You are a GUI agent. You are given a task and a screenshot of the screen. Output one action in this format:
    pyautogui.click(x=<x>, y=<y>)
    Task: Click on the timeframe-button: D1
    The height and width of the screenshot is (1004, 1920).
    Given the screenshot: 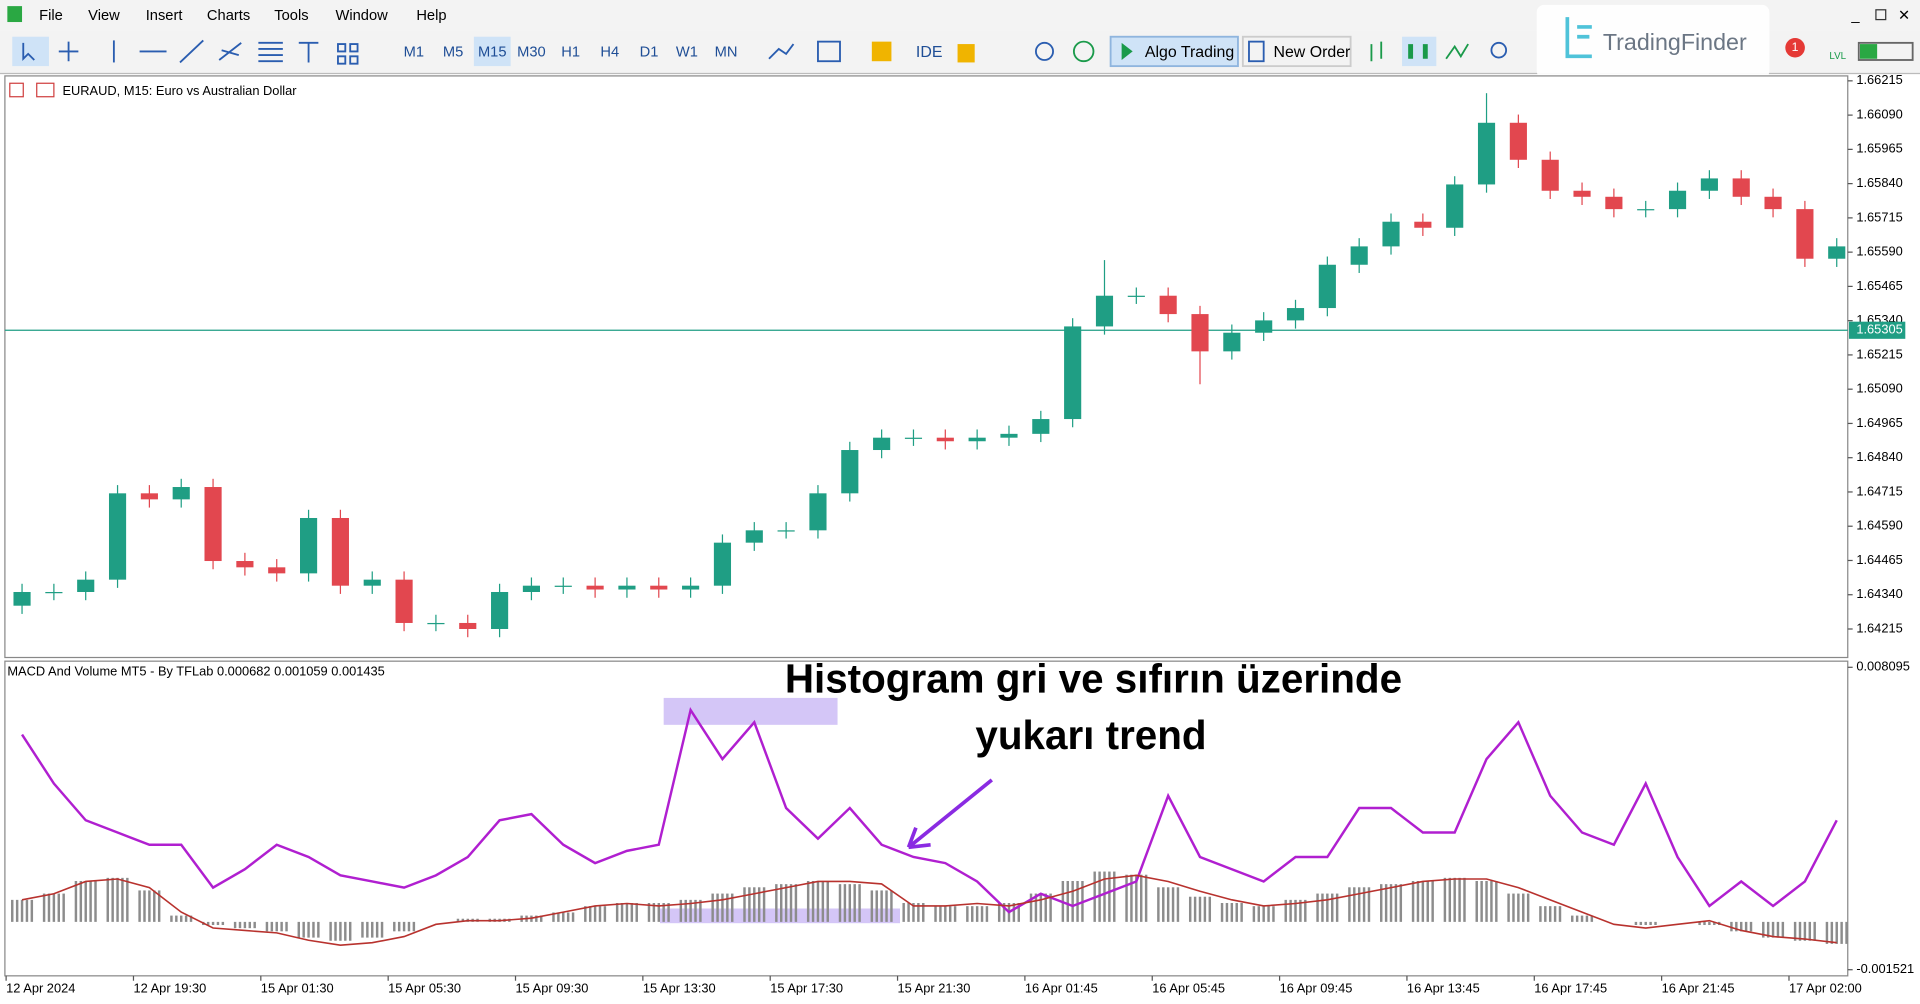 What is the action you would take?
    pyautogui.click(x=649, y=53)
    